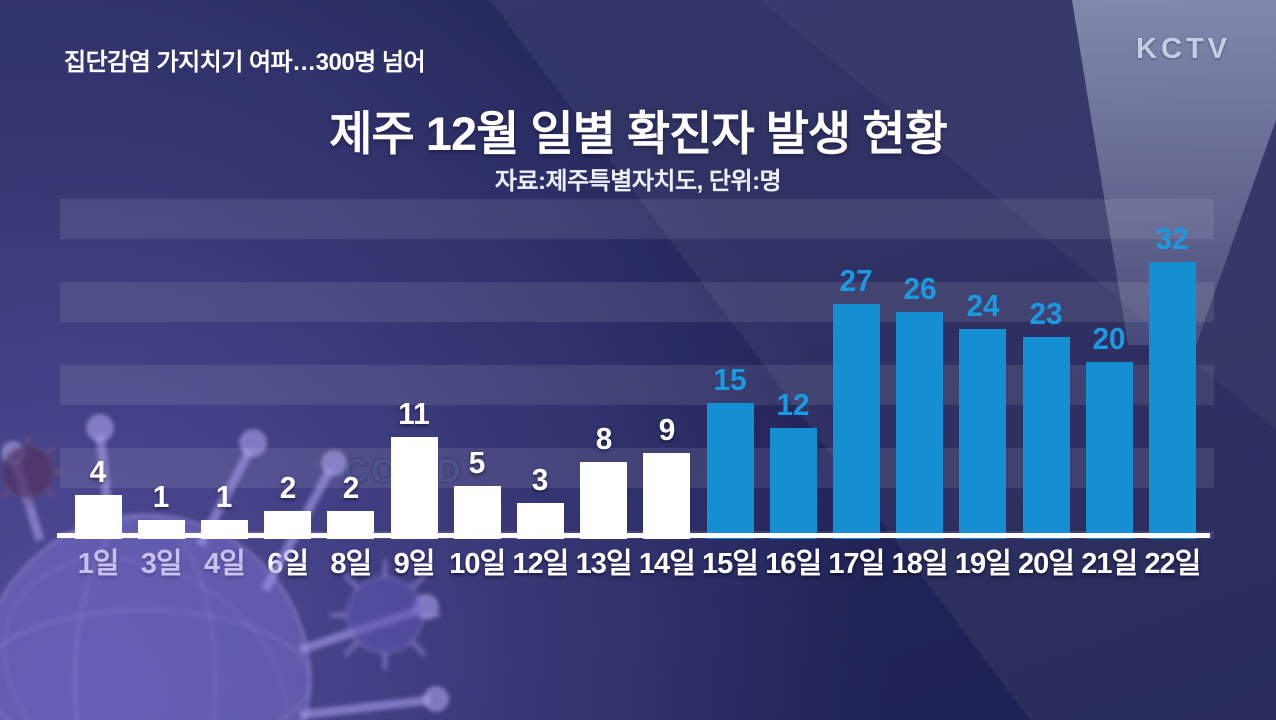 This screenshot has width=1276, height=720. What do you see at coordinates (477, 564) in the screenshot?
I see `x-axis-label: 10일` at bounding box center [477, 564].